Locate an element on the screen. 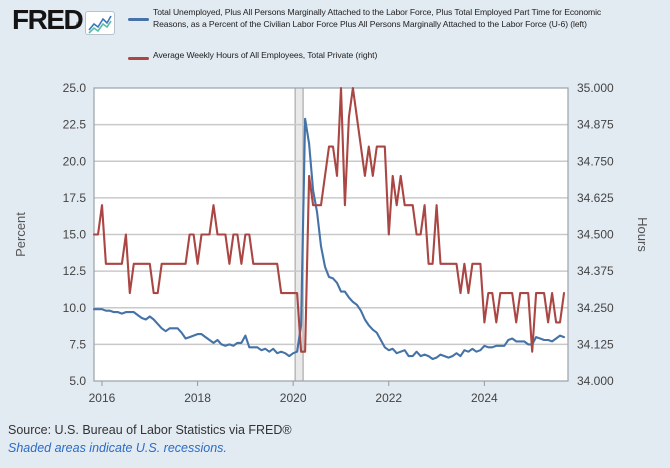  right-axis-title: Hours is located at coordinates (642, 234).